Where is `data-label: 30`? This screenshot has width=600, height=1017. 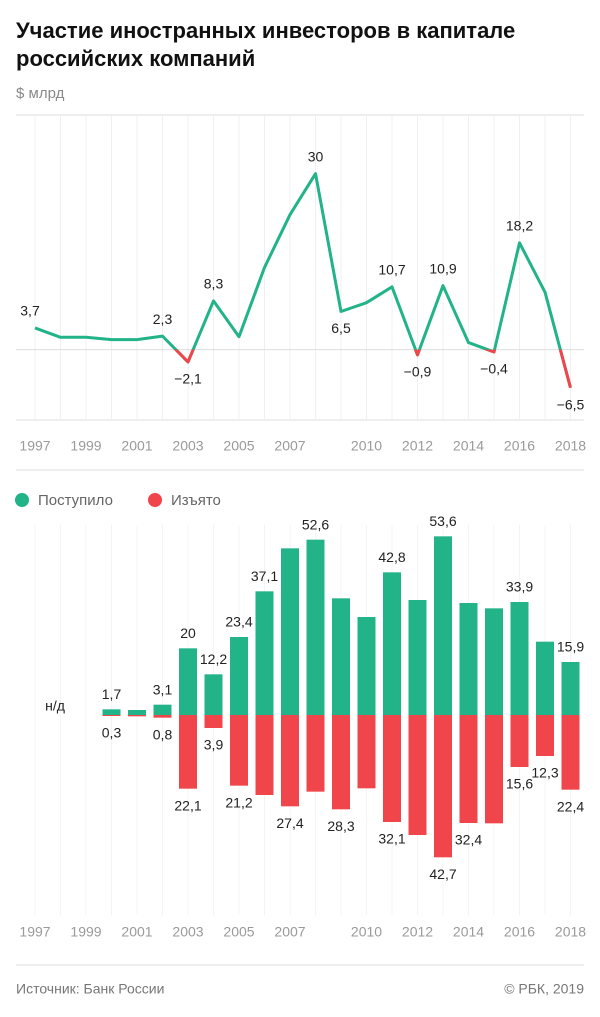
data-label: 30 is located at coordinates (316, 156).